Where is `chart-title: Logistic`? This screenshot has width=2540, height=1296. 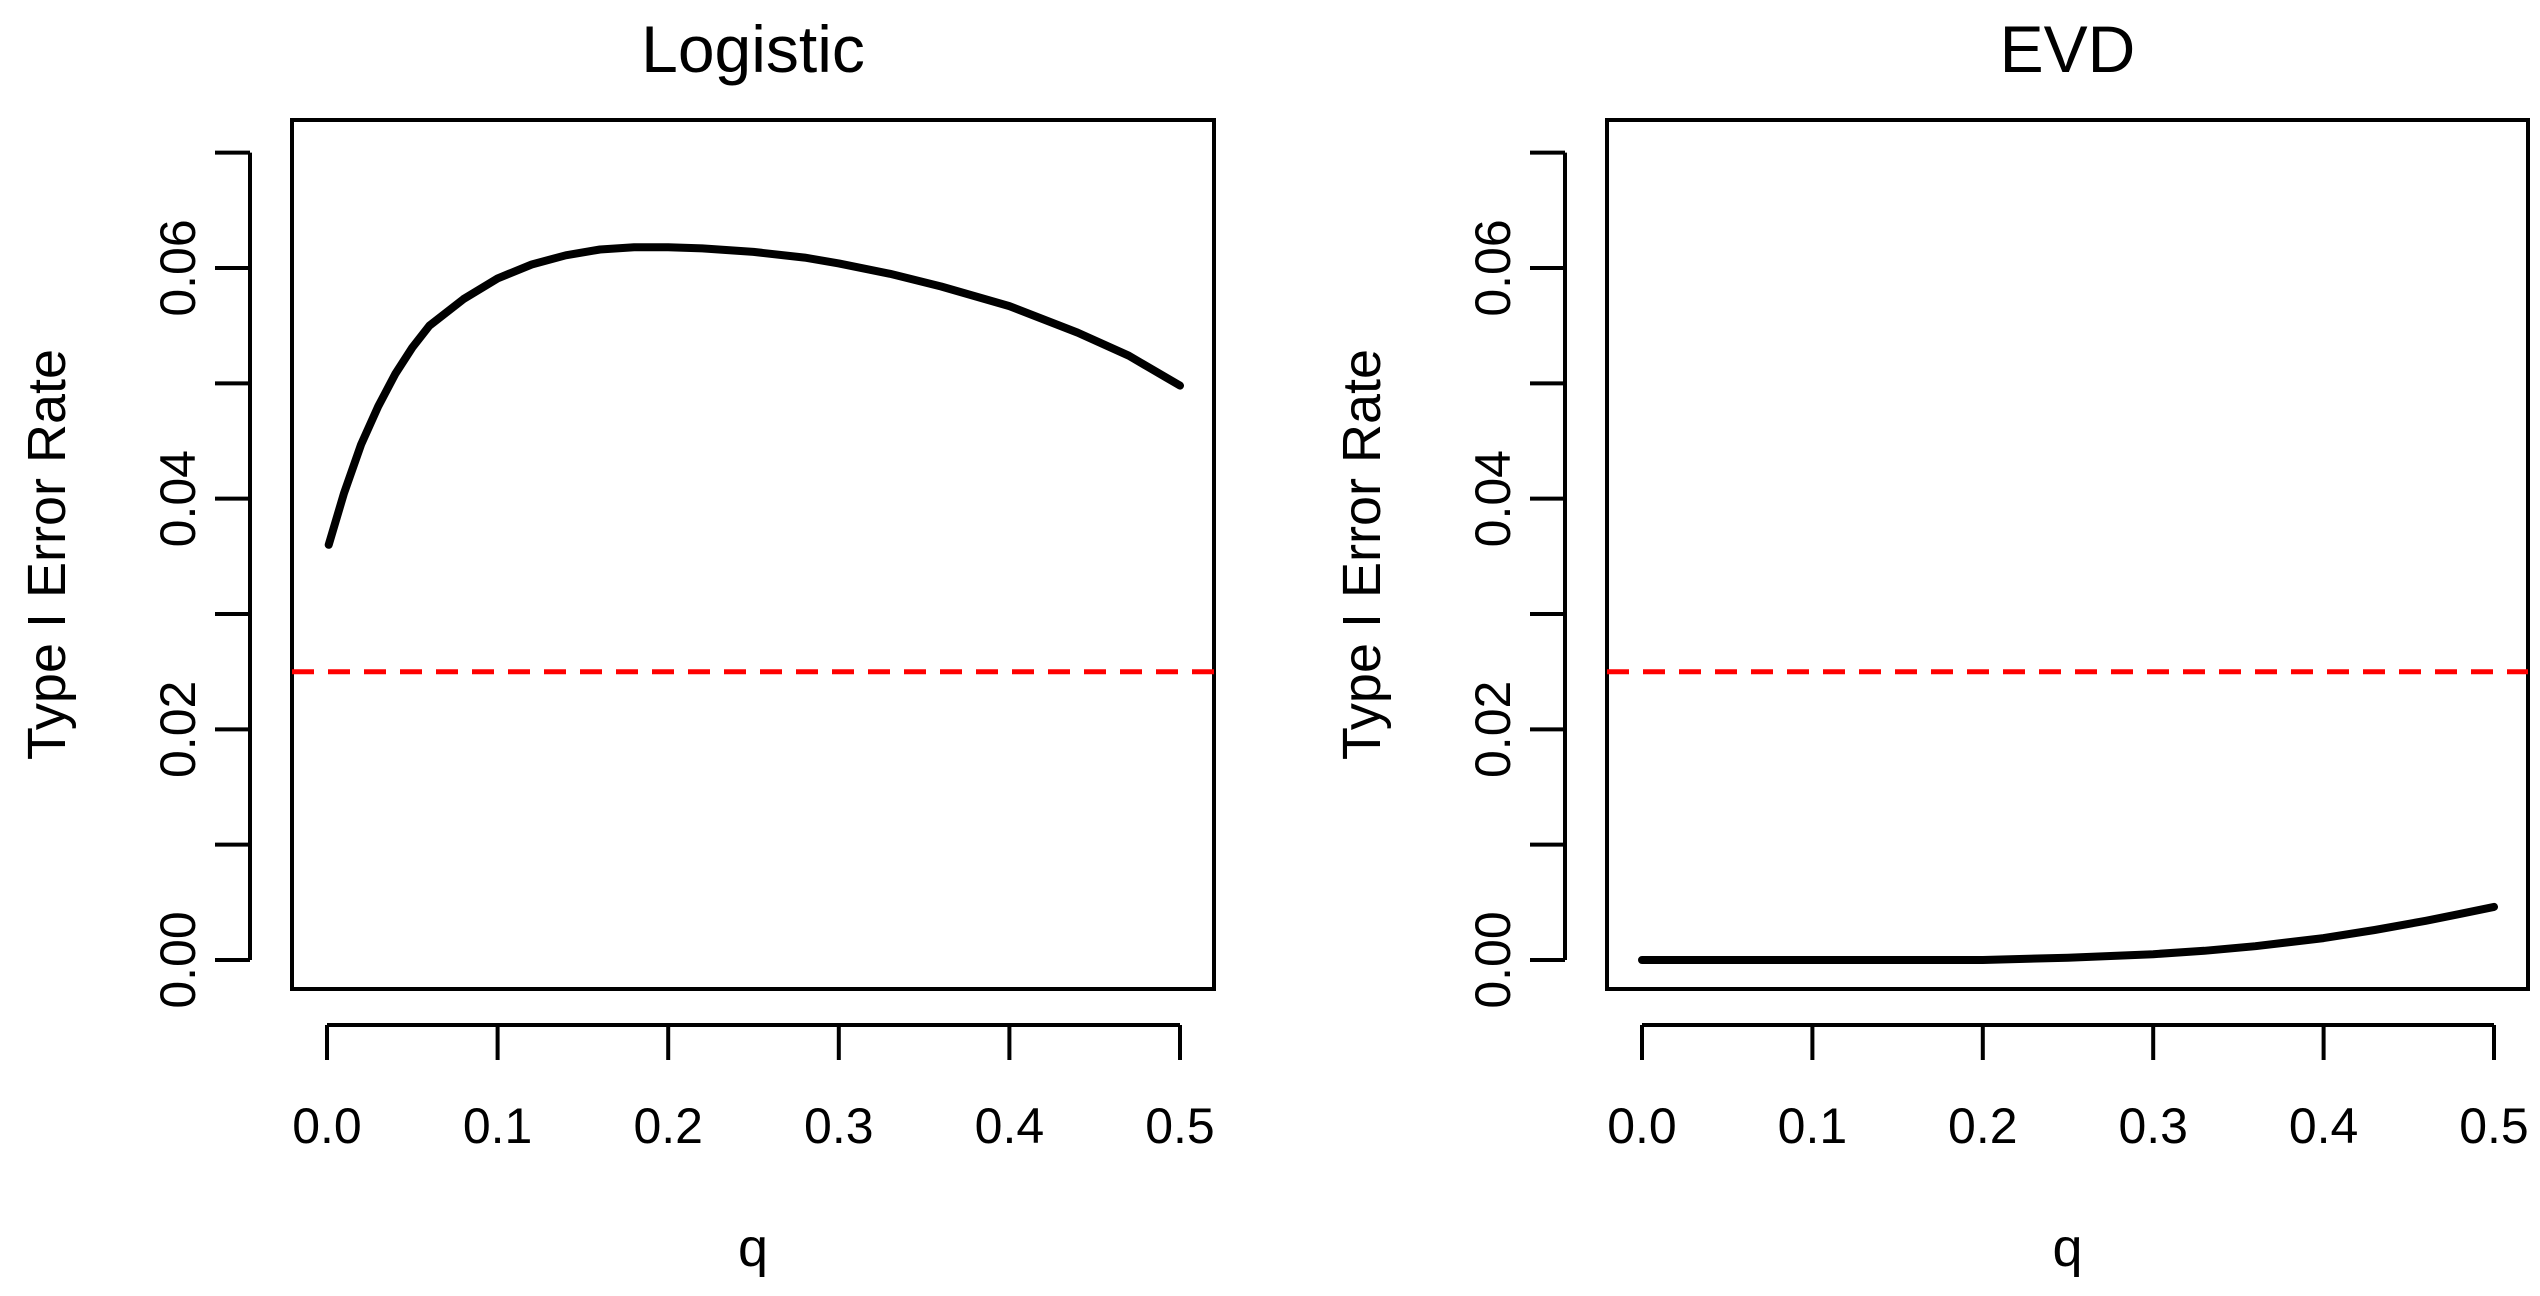
chart-title: Logistic is located at coordinates (753, 49).